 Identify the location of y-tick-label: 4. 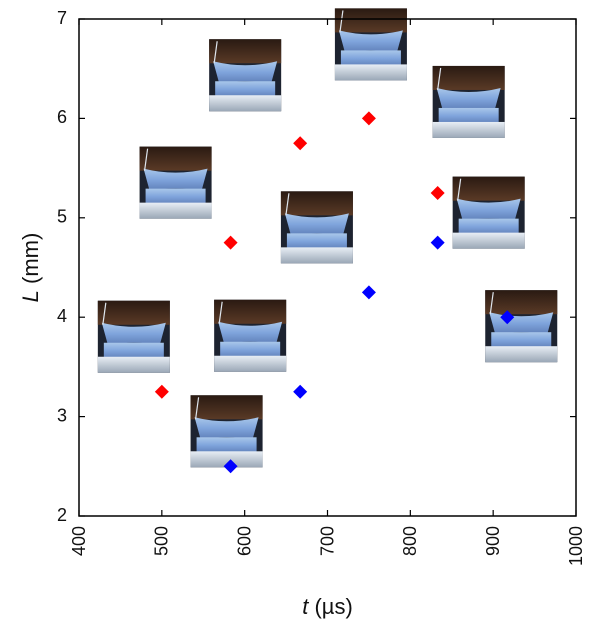
(62, 316).